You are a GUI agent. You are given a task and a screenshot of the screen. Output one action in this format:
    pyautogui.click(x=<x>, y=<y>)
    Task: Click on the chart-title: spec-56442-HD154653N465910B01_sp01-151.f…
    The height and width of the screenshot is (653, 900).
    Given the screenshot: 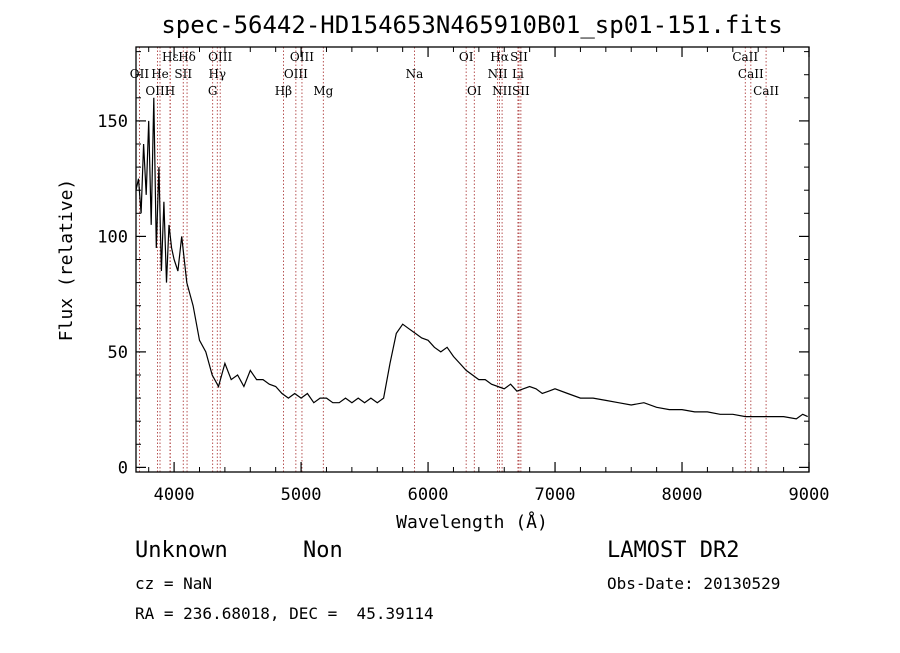 What is the action you would take?
    pyautogui.click(x=471, y=25)
    